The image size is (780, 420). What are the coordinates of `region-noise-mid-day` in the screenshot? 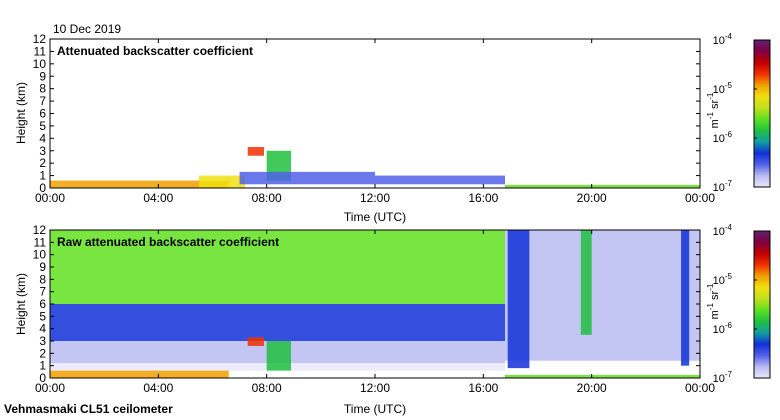 It's located at (277, 322).